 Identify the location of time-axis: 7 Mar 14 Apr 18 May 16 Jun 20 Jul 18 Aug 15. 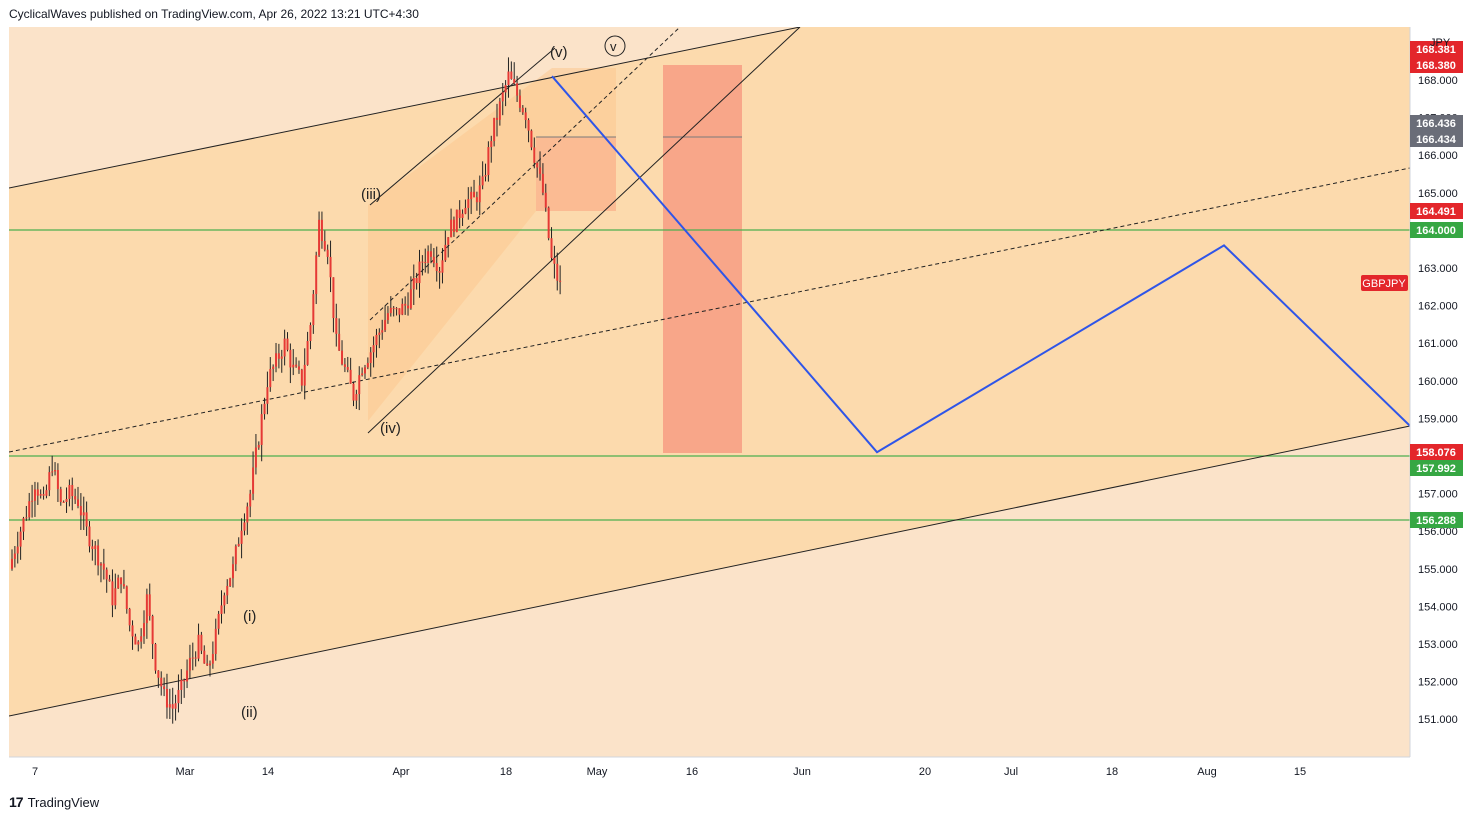
(669, 772).